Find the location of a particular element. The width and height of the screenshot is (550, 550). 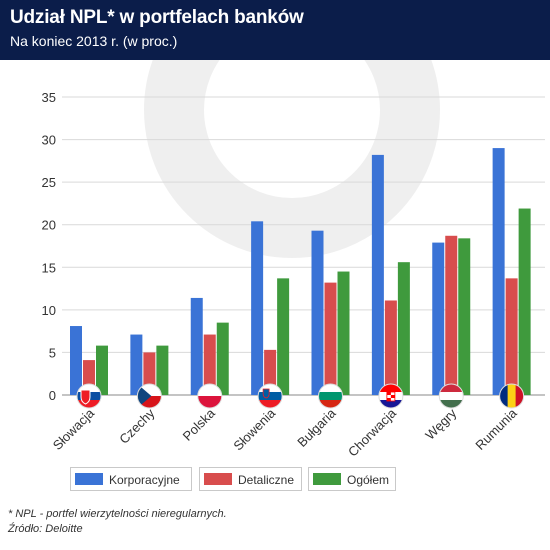

legend-item-detaliczne: Detaliczne is located at coordinates (250, 479).